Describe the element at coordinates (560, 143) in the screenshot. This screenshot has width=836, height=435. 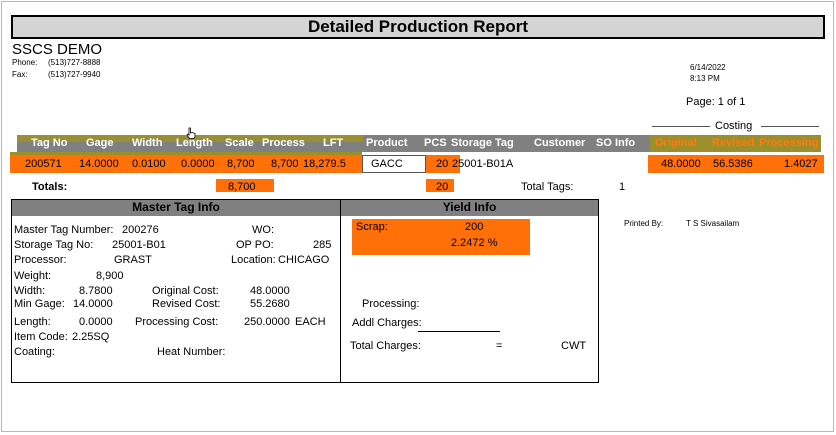
I see `header-customer: Customer` at that location.